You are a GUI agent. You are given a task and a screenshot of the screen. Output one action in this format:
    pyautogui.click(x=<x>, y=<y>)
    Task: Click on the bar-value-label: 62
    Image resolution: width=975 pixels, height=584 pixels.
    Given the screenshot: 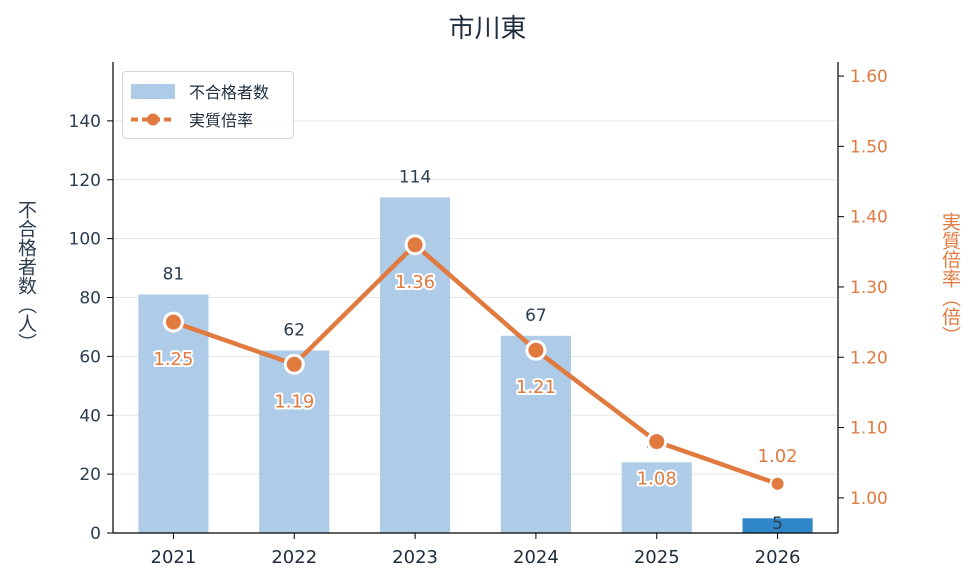 What is the action you would take?
    pyautogui.click(x=294, y=330)
    